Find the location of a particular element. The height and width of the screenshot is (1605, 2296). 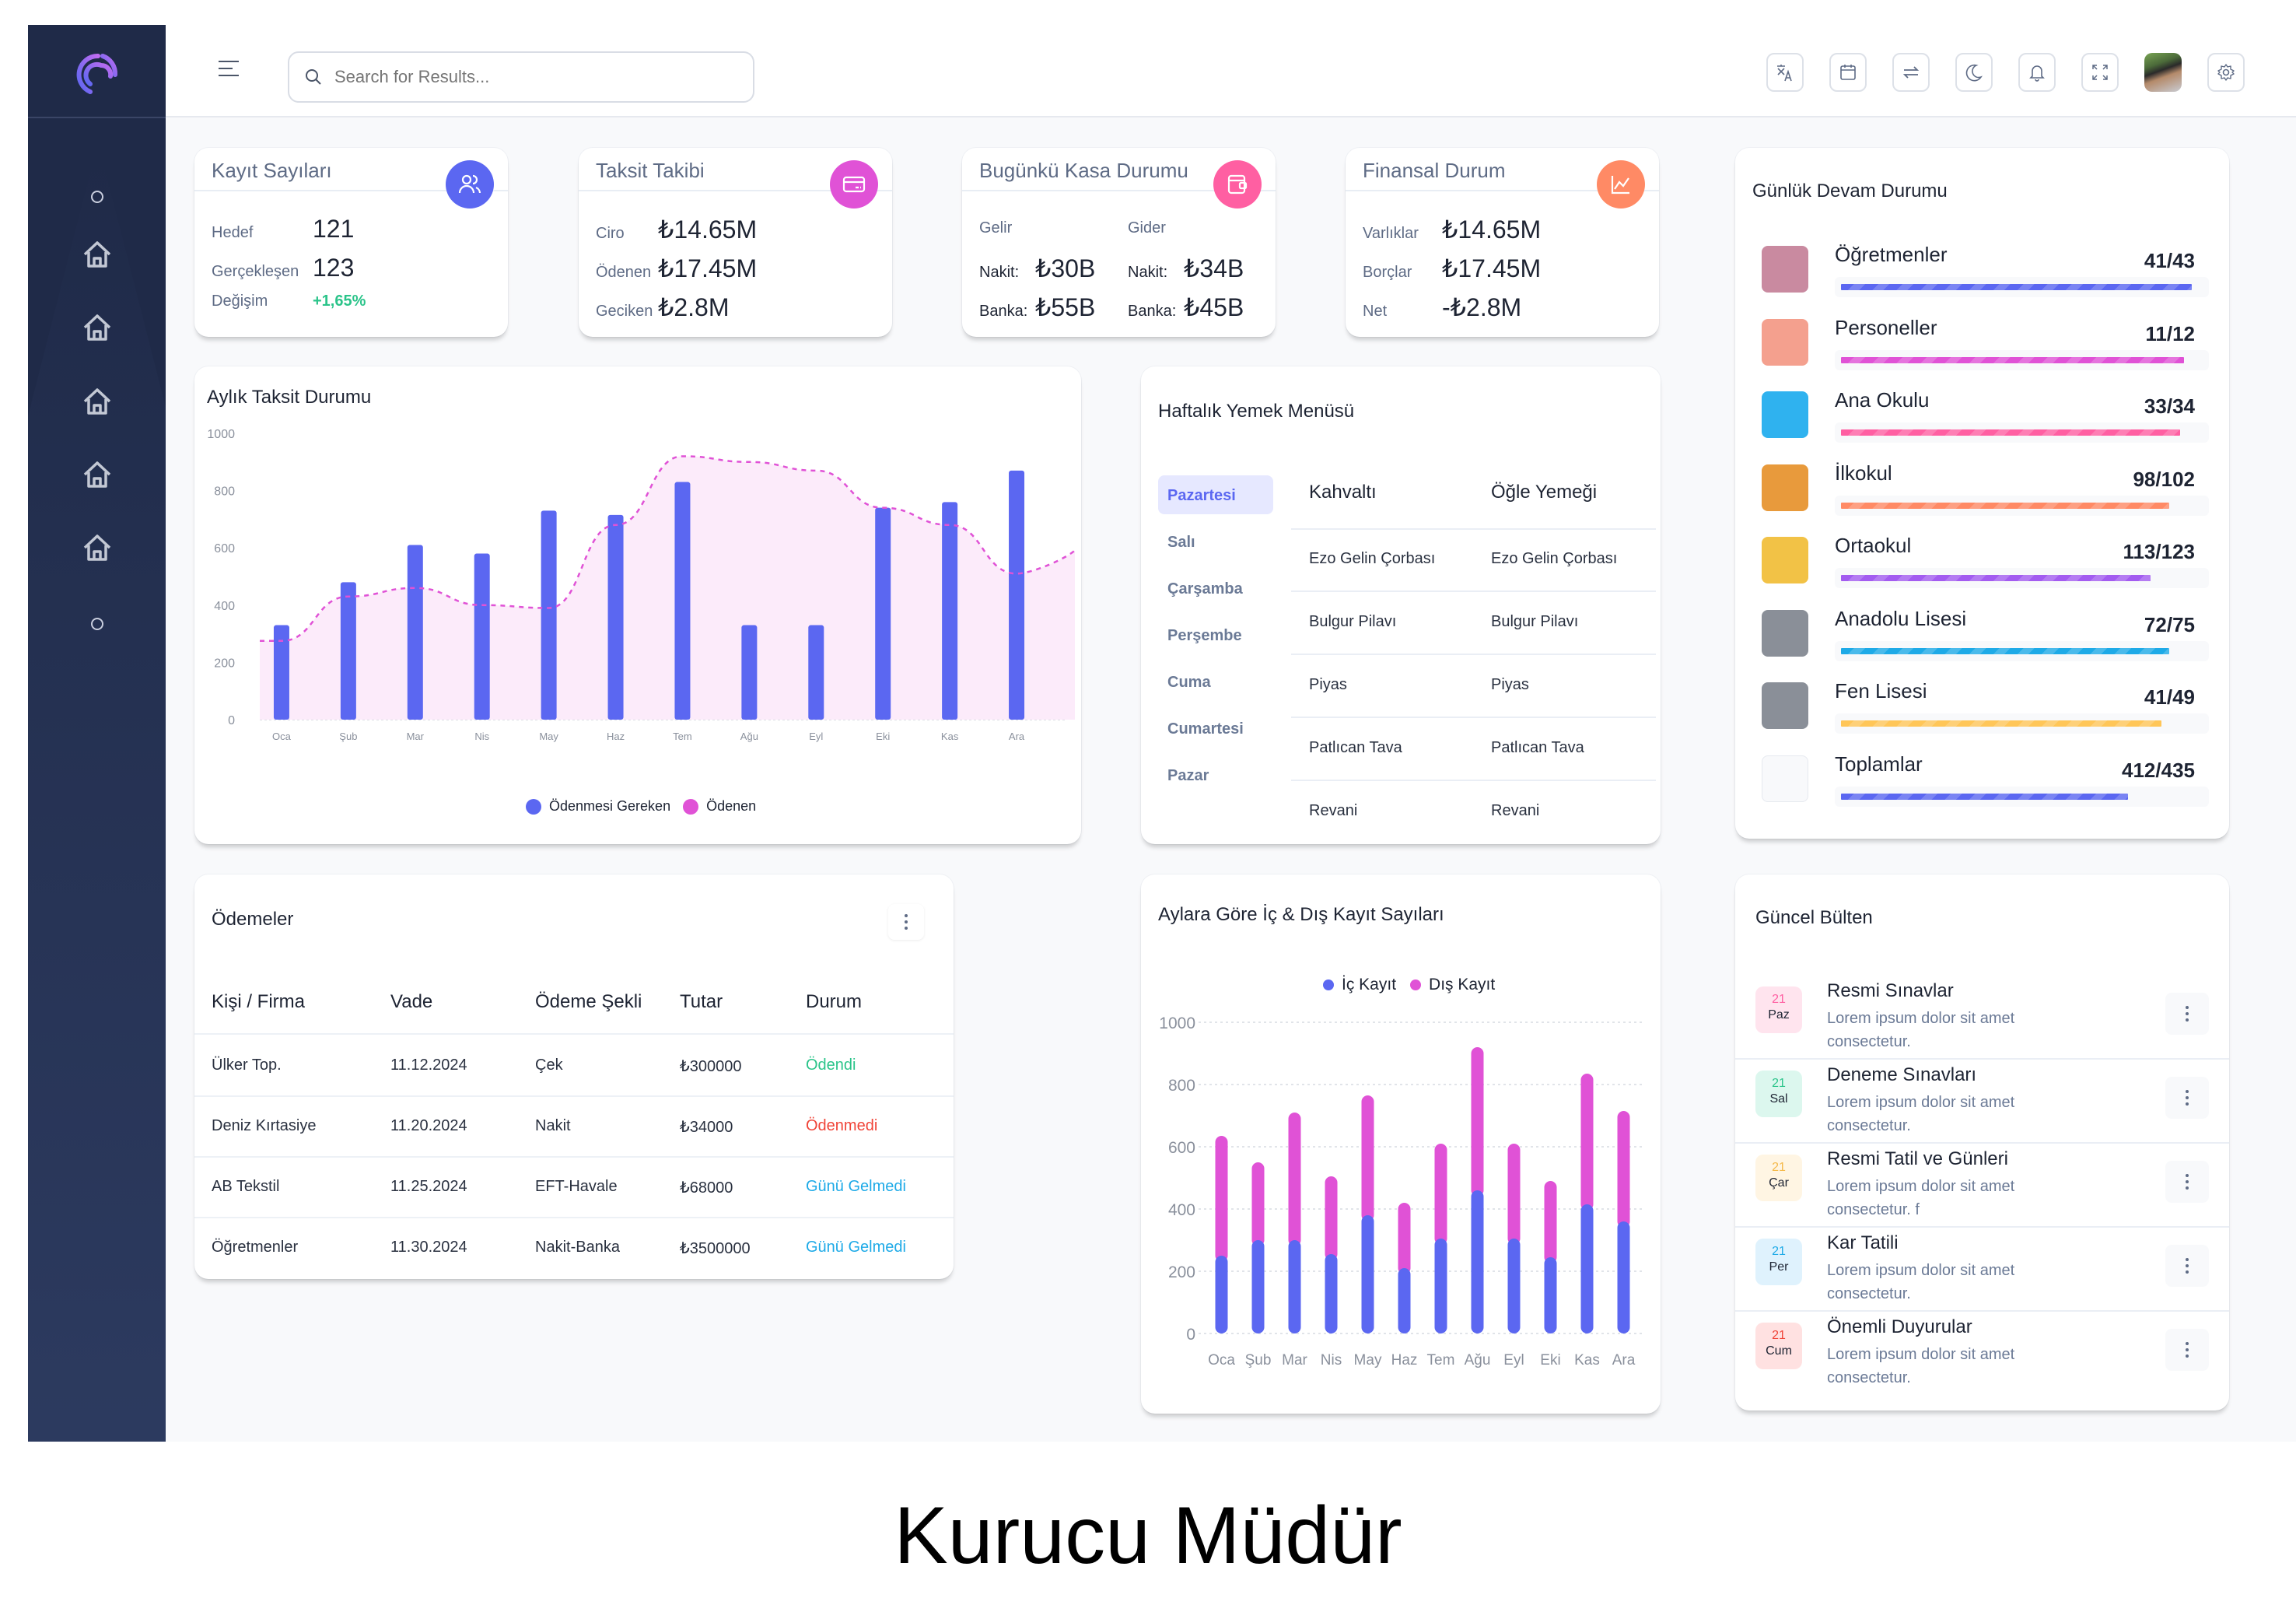

menu-day-tab: Cuma is located at coordinates (1189, 682).